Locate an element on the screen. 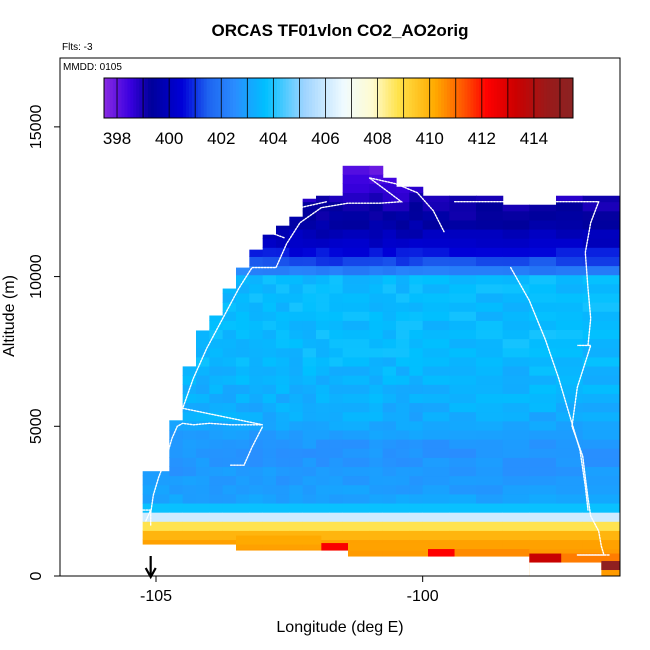 Image resolution: width=650 pixels, height=650 pixels. flight-track-upper-west is located at coordinates (297, 219).